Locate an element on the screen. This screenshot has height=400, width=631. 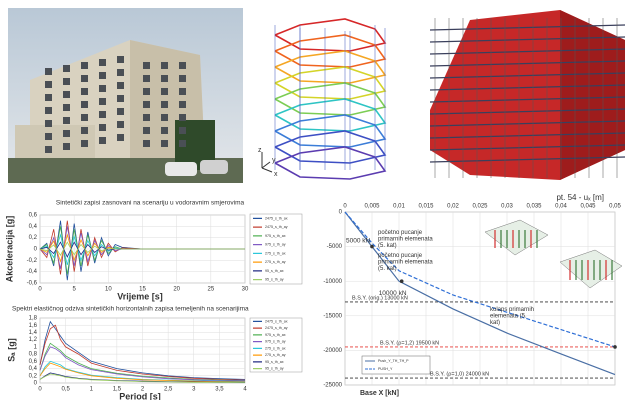
legend-label: 95_s_th_ax is located at coordinates (274, 362).